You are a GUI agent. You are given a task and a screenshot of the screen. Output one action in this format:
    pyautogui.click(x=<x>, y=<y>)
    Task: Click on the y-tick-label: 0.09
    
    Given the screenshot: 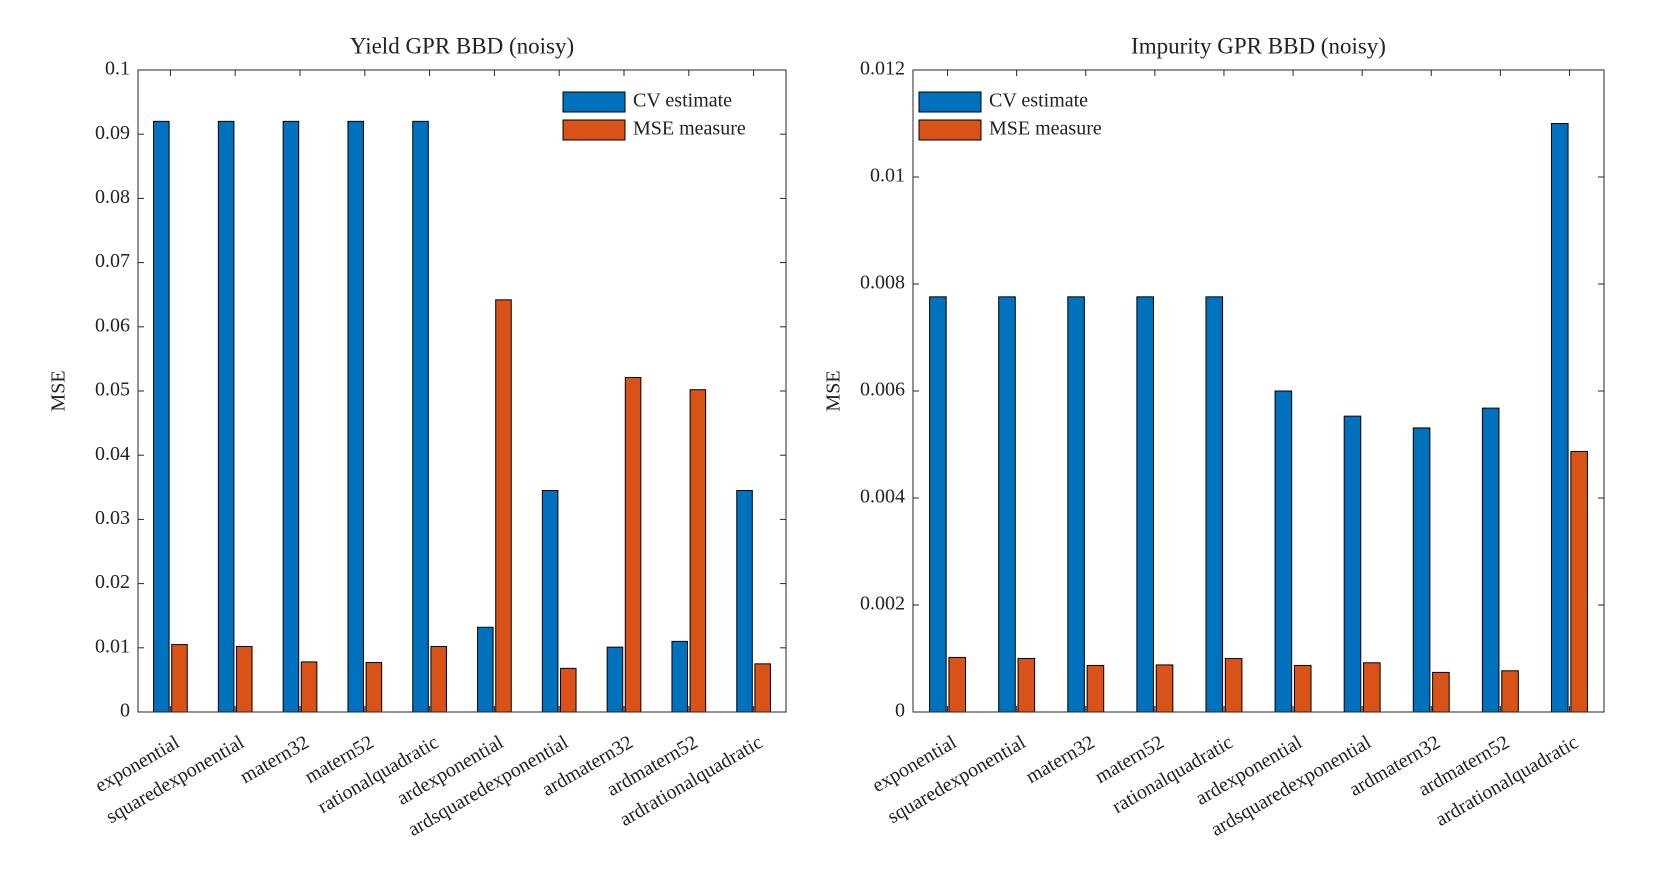 What is the action you would take?
    pyautogui.click(x=112, y=133)
    